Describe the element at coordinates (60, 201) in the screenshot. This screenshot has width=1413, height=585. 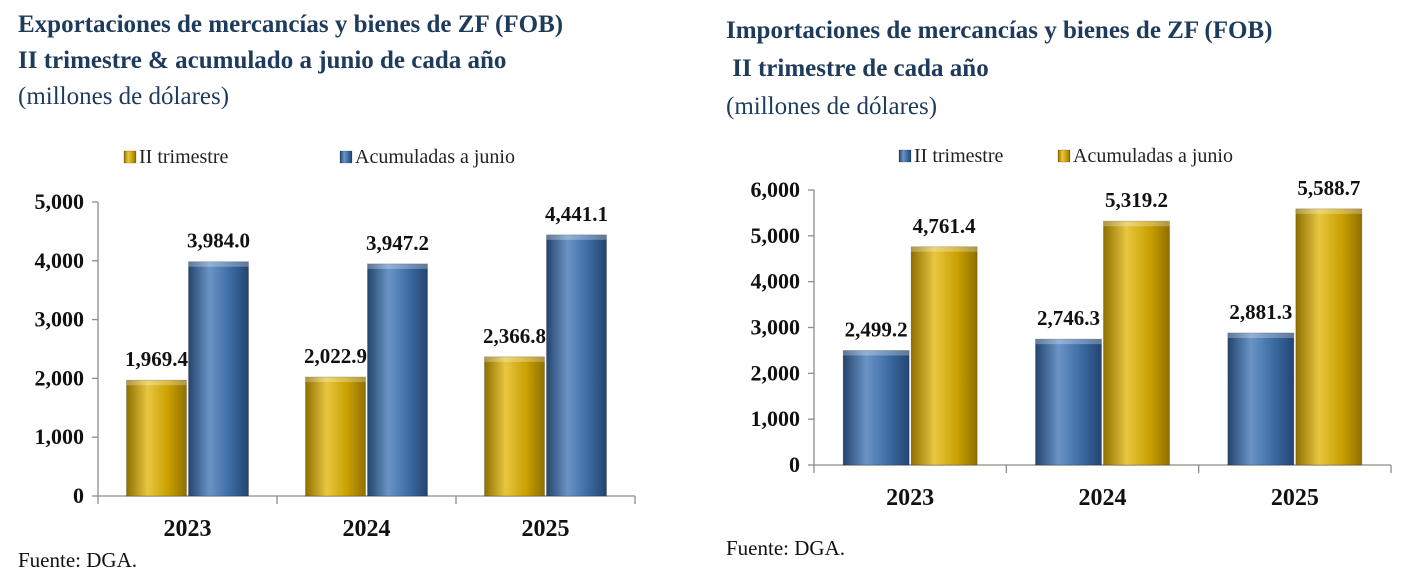
I see `exports-y-tick-label: 5,000` at that location.